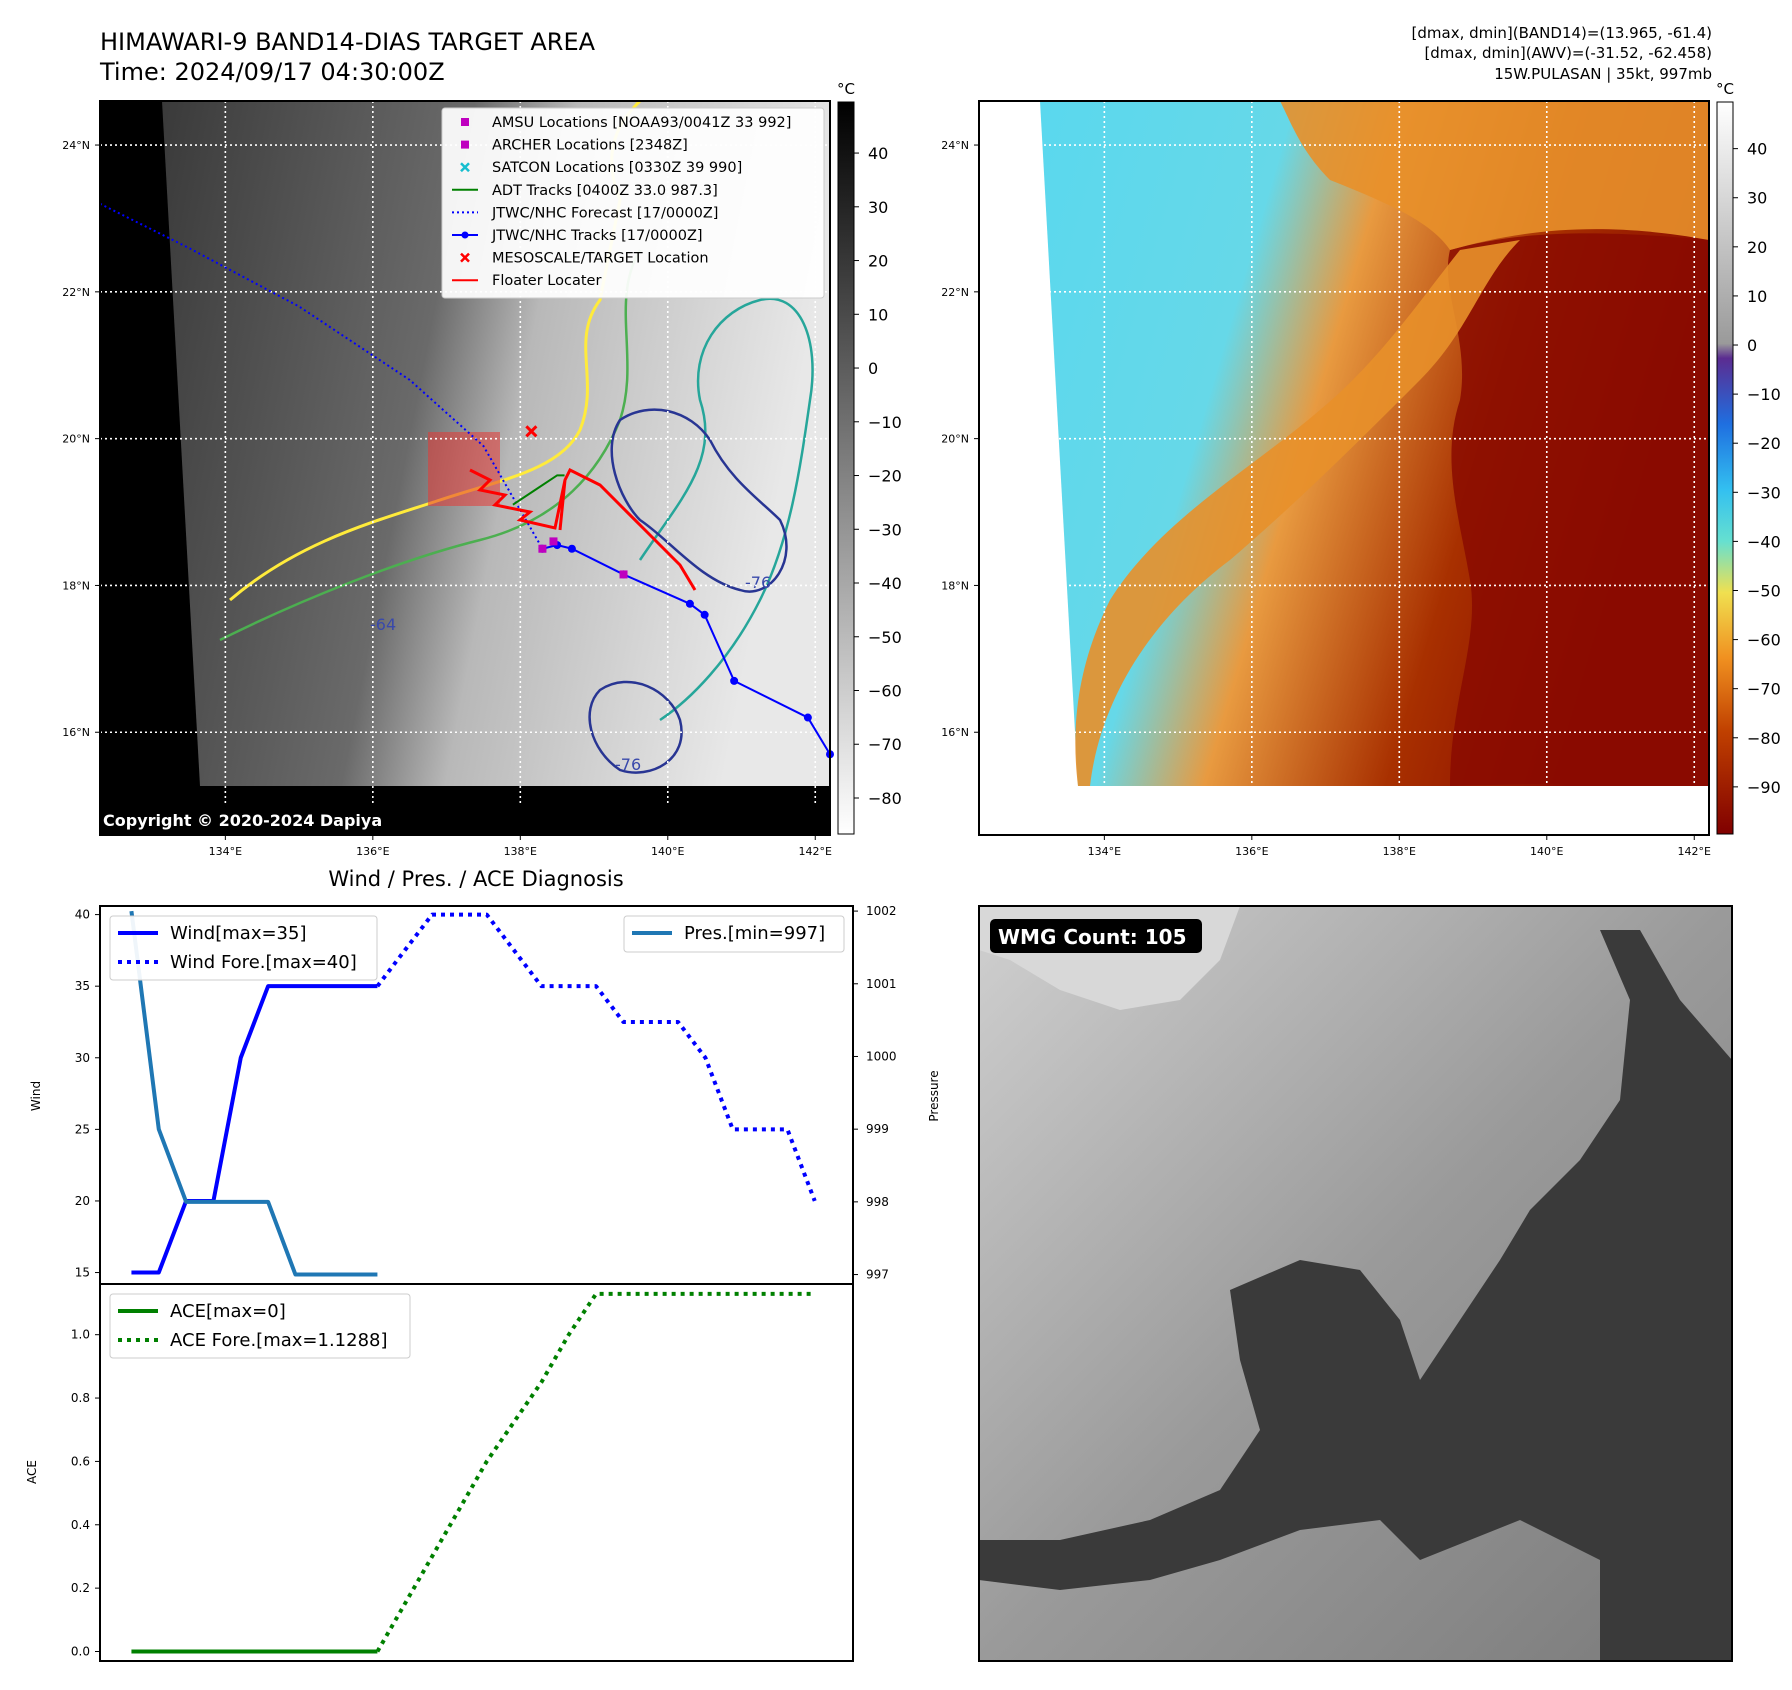 The height and width of the screenshot is (1690, 1792). Describe the element at coordinates (881, 1056) in the screenshot. I see `pressure-tick-label: 1000` at that location.